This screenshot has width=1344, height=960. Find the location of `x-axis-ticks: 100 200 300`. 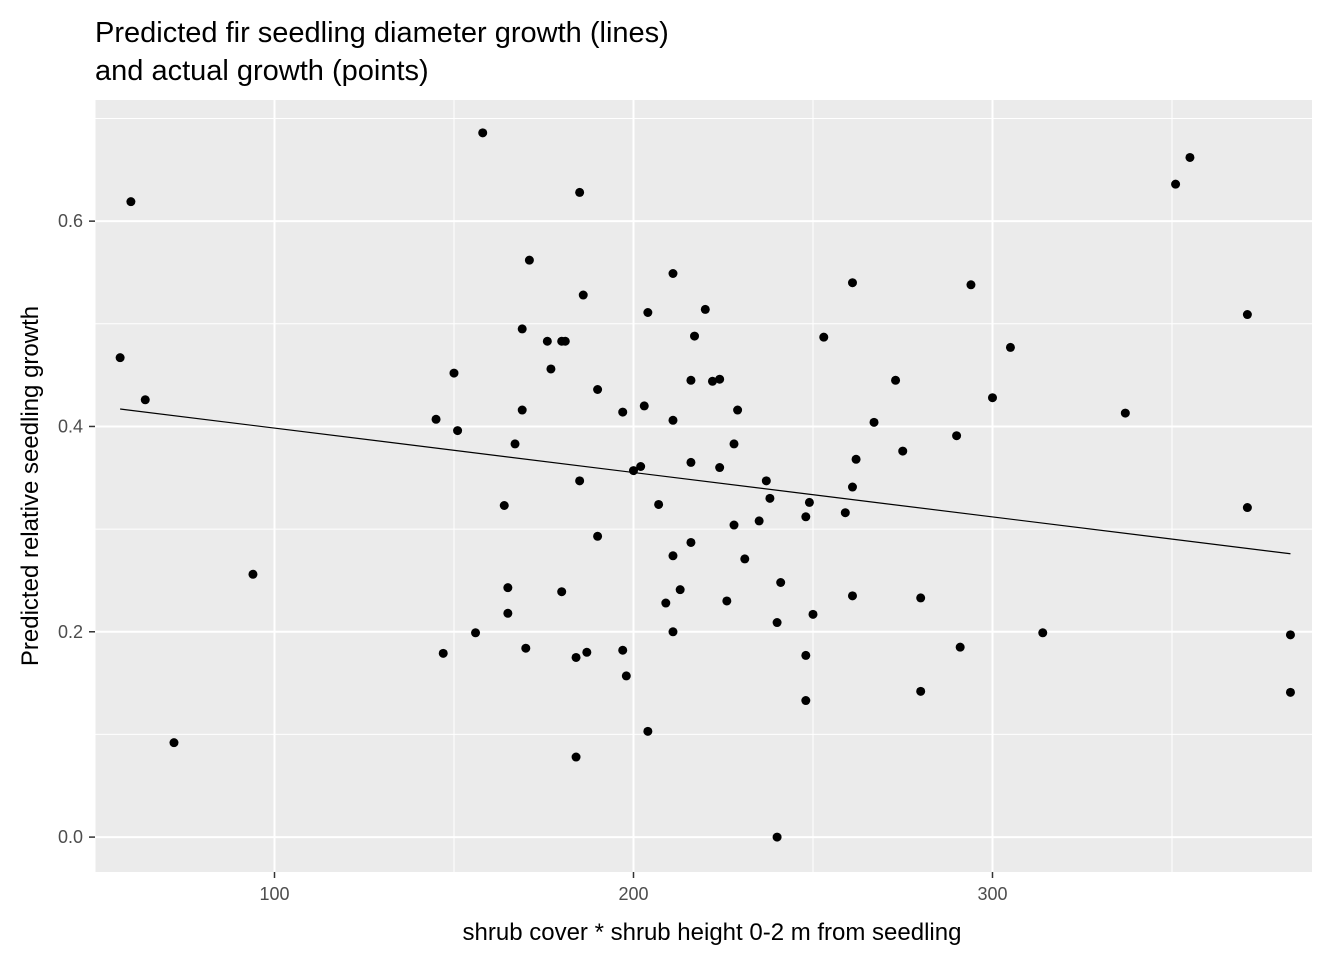

x-axis-ticks: 100 200 300 is located at coordinates (633, 888).